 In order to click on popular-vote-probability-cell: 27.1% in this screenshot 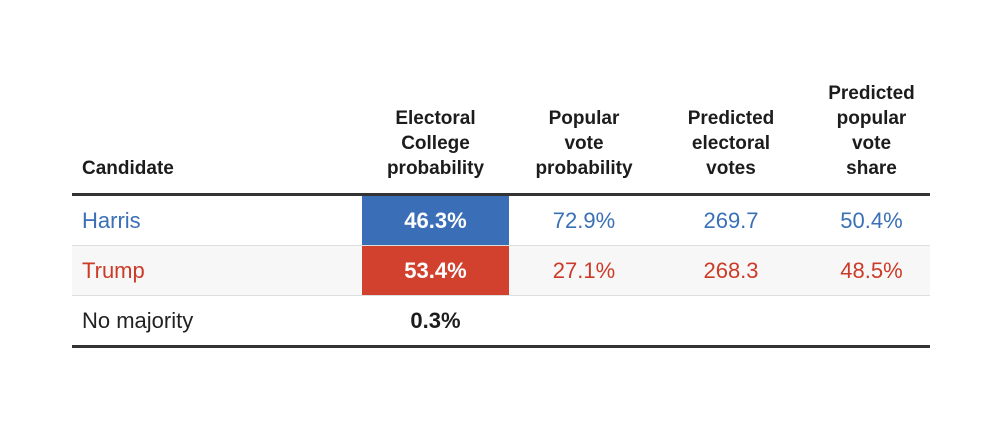, I will do `click(584, 270)`.